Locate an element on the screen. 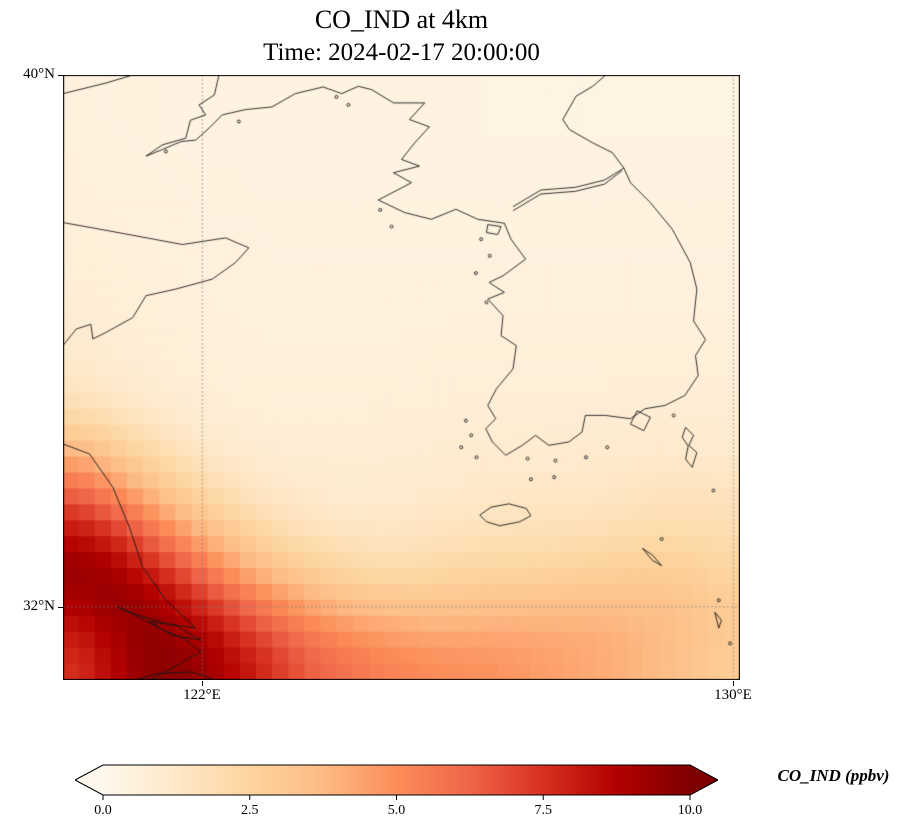 The image size is (915, 836). x-axis-tick-label-122e: 122°E is located at coordinates (202, 695).